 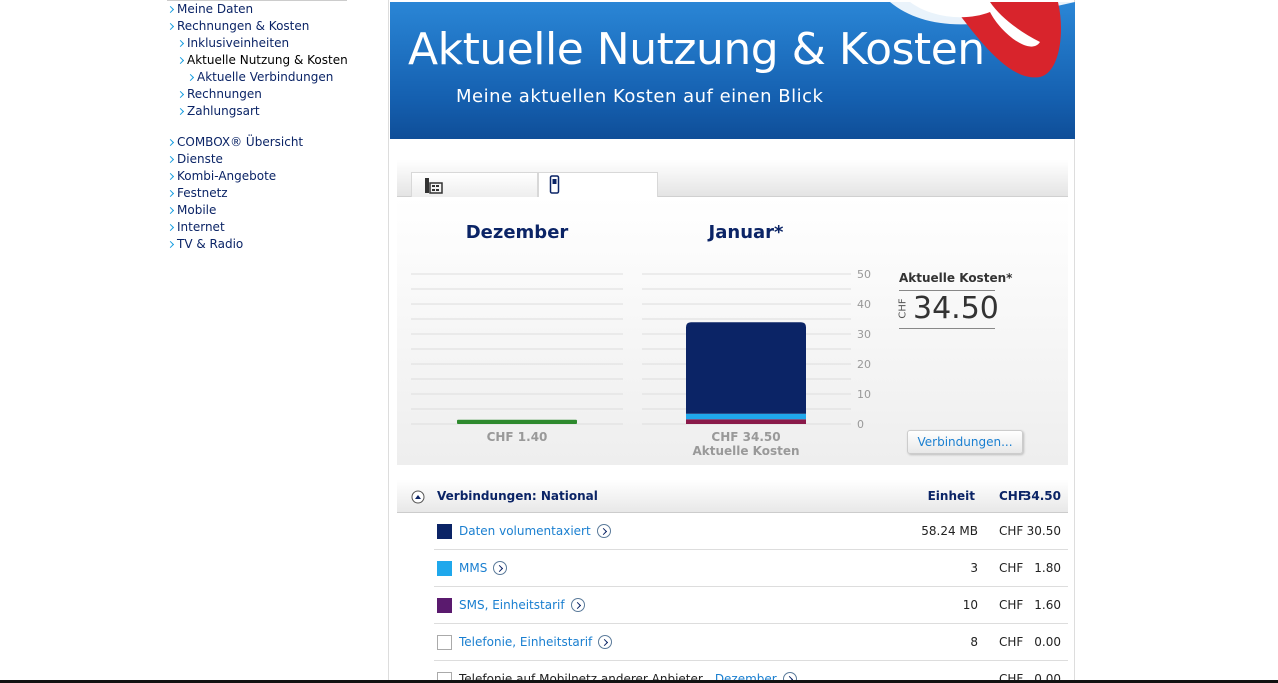 I want to click on row-label: Telefonie, Einheitstarif, so click(x=536, y=642).